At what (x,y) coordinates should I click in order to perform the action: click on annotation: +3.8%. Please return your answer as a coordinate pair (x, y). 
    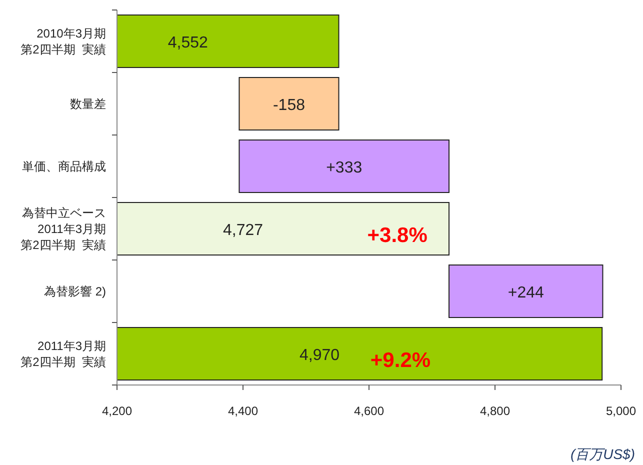
    Looking at the image, I should click on (397, 235).